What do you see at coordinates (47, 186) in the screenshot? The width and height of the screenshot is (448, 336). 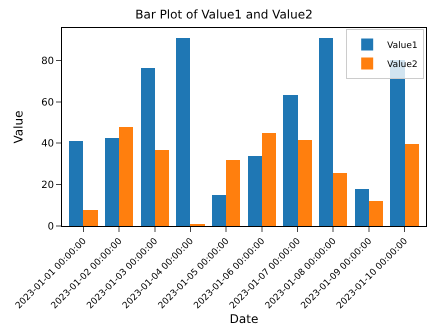 I see `y-tick-label: 20` at bounding box center [47, 186].